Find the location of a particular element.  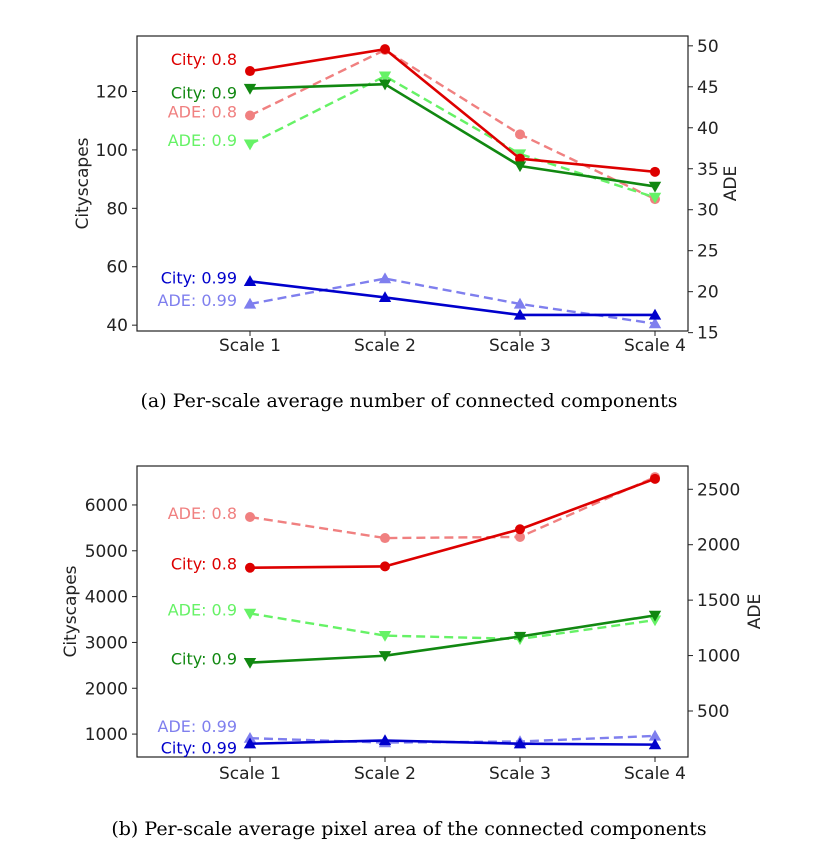

y2-tick-label: 1000 is located at coordinates (718, 657).